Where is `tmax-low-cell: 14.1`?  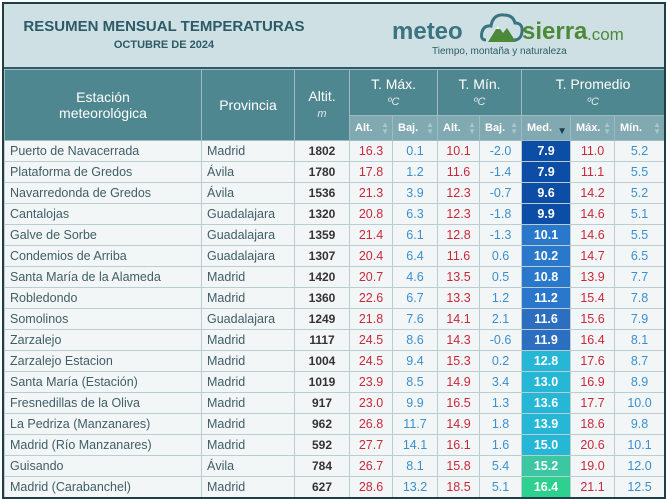
tmax-low-cell: 14.1 is located at coordinates (415, 445).